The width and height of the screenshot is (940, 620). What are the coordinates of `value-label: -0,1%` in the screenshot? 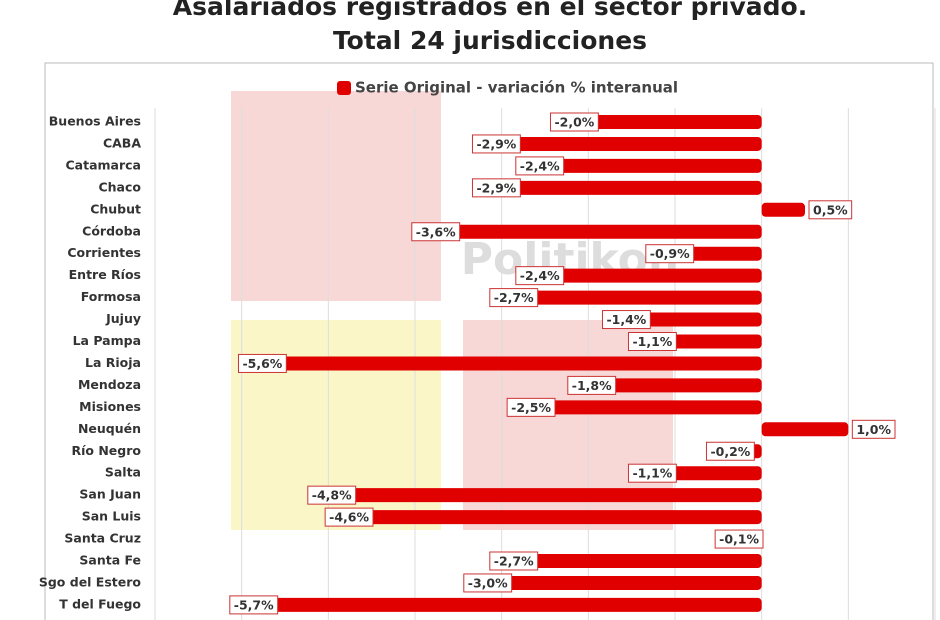 It's located at (739, 539).